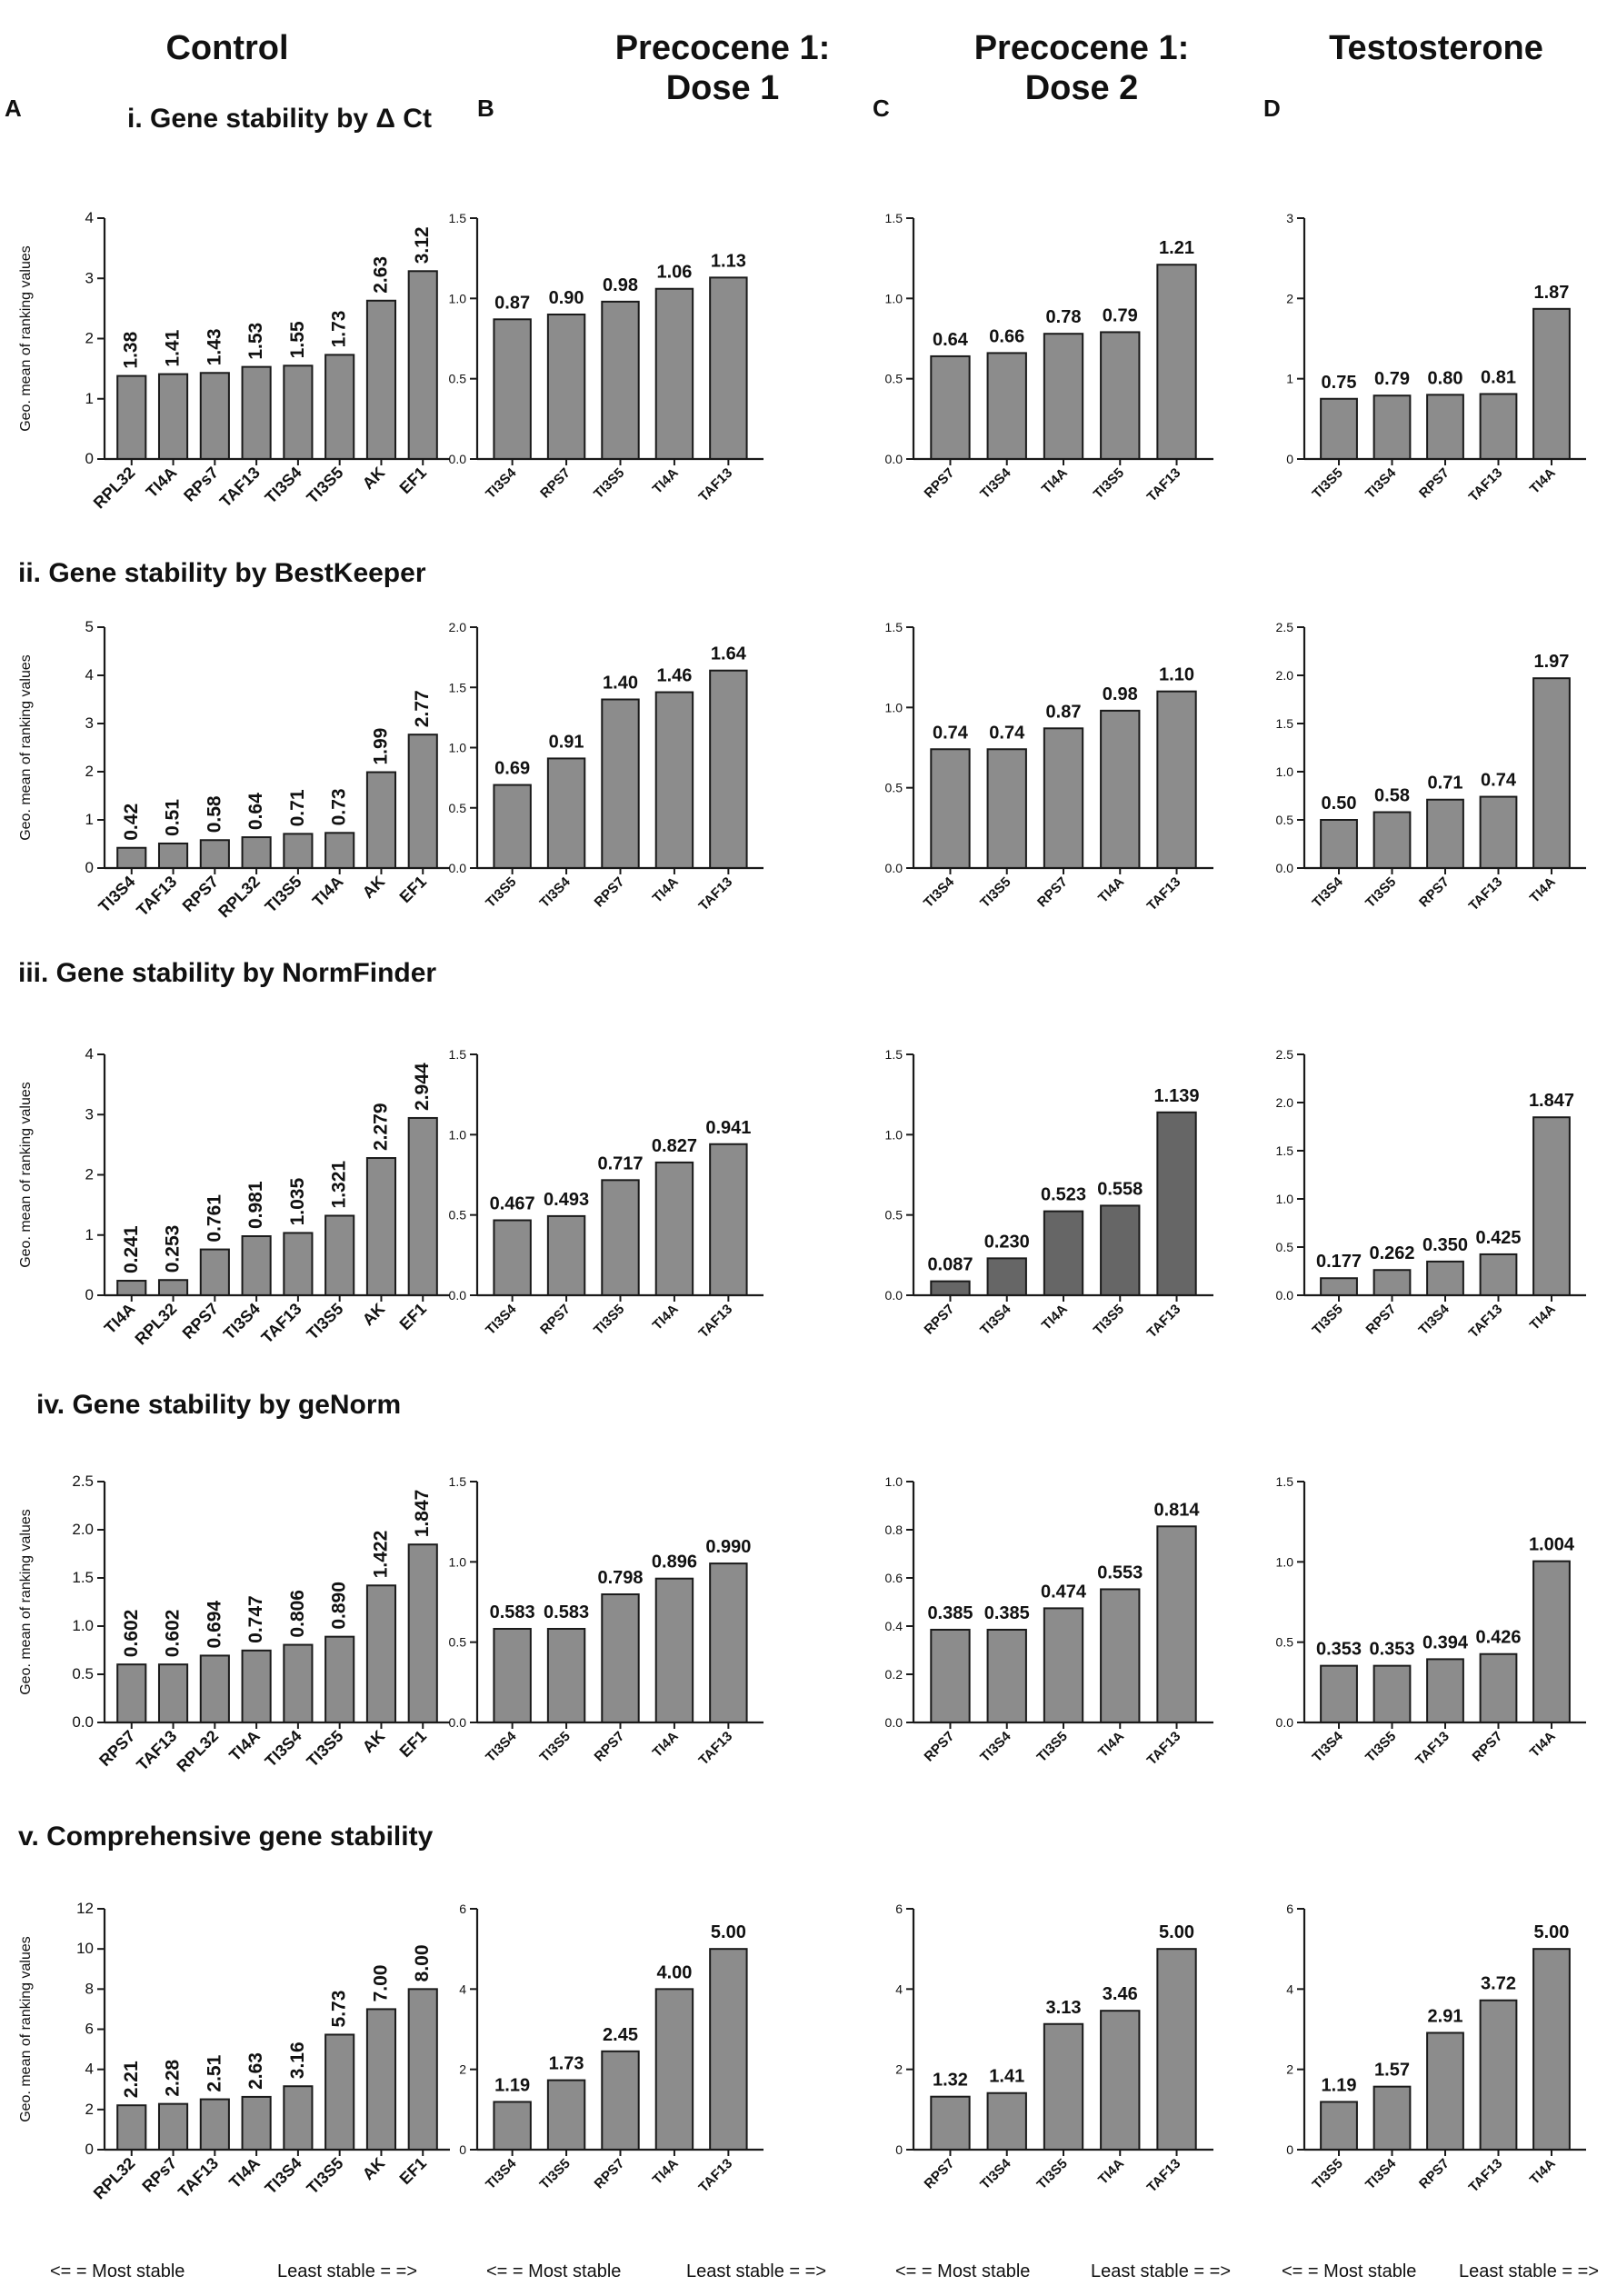  Describe the element at coordinates (566, 1200) in the screenshot. I see `data-label: 0.493` at that location.